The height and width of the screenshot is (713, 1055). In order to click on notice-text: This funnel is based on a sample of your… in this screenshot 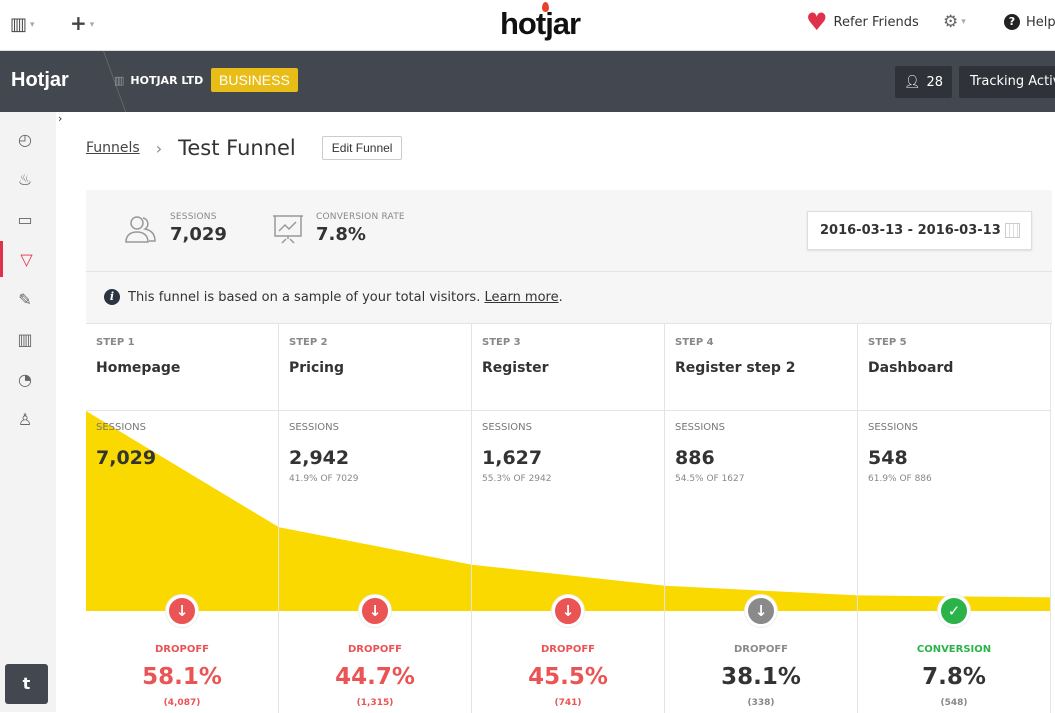, I will do `click(304, 297)`.